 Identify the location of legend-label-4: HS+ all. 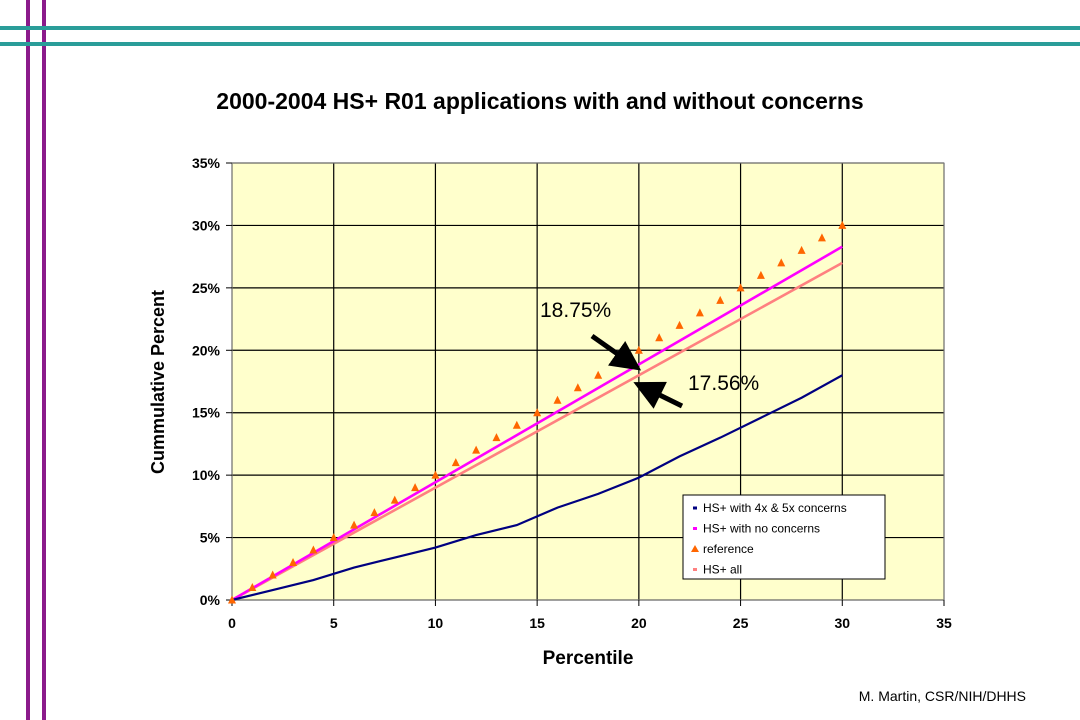
(722, 570).